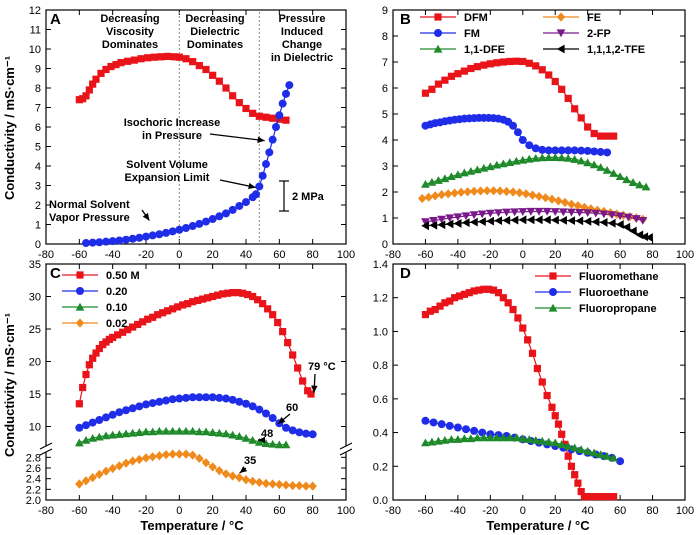  I want to click on x-tick-label: -20, so click(490, 255).